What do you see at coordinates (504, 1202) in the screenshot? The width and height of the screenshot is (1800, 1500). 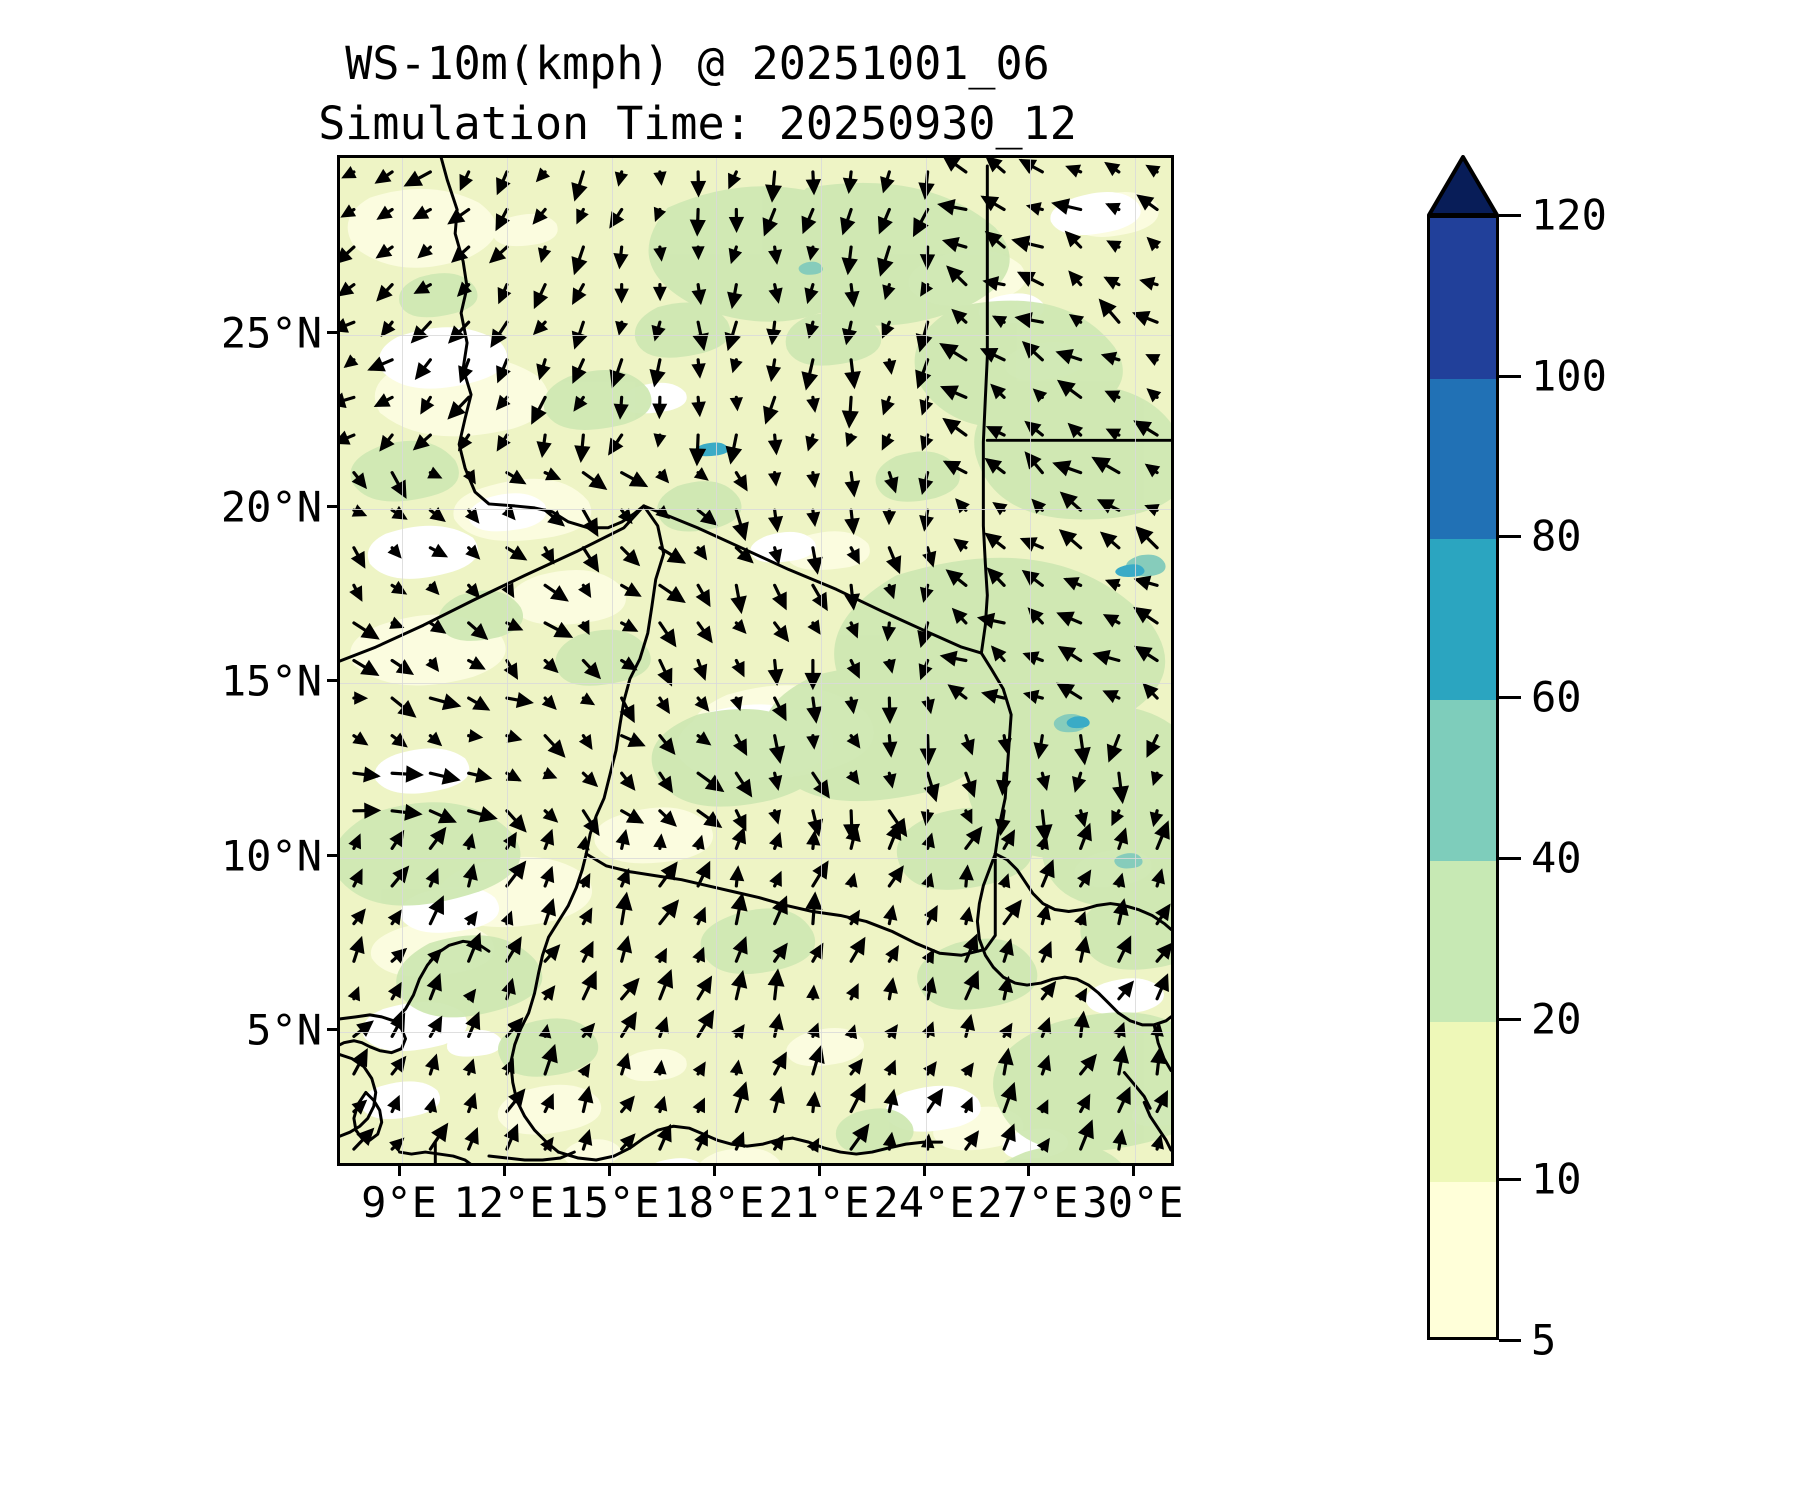 I see `xtick-label-12: 12°E` at bounding box center [504, 1202].